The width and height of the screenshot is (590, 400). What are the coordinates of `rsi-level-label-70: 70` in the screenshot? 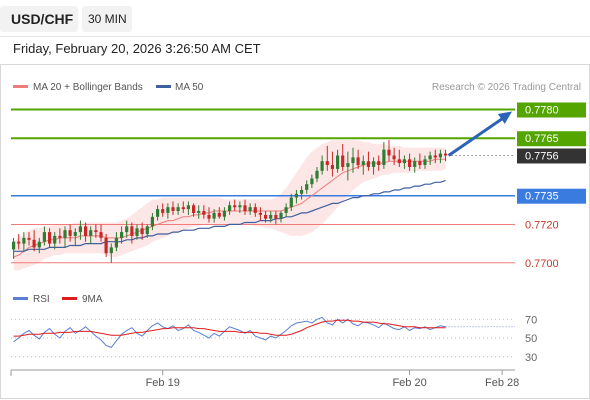 It's located at (531, 320).